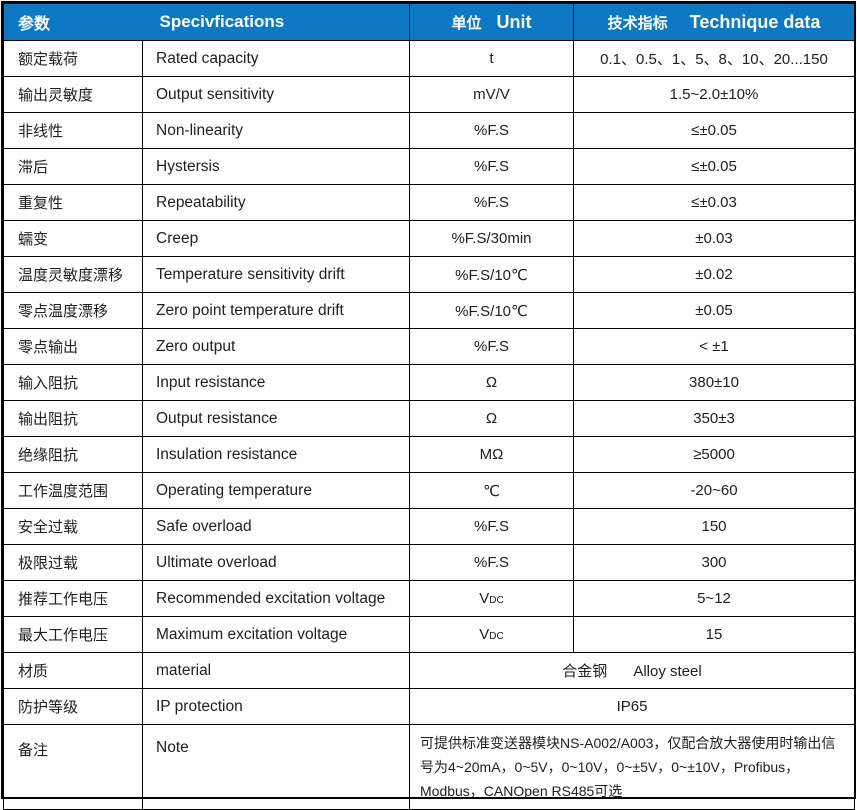 This screenshot has height=810, width=857. Describe the element at coordinates (714, 634) in the screenshot. I see `value-cell: 15` at that location.